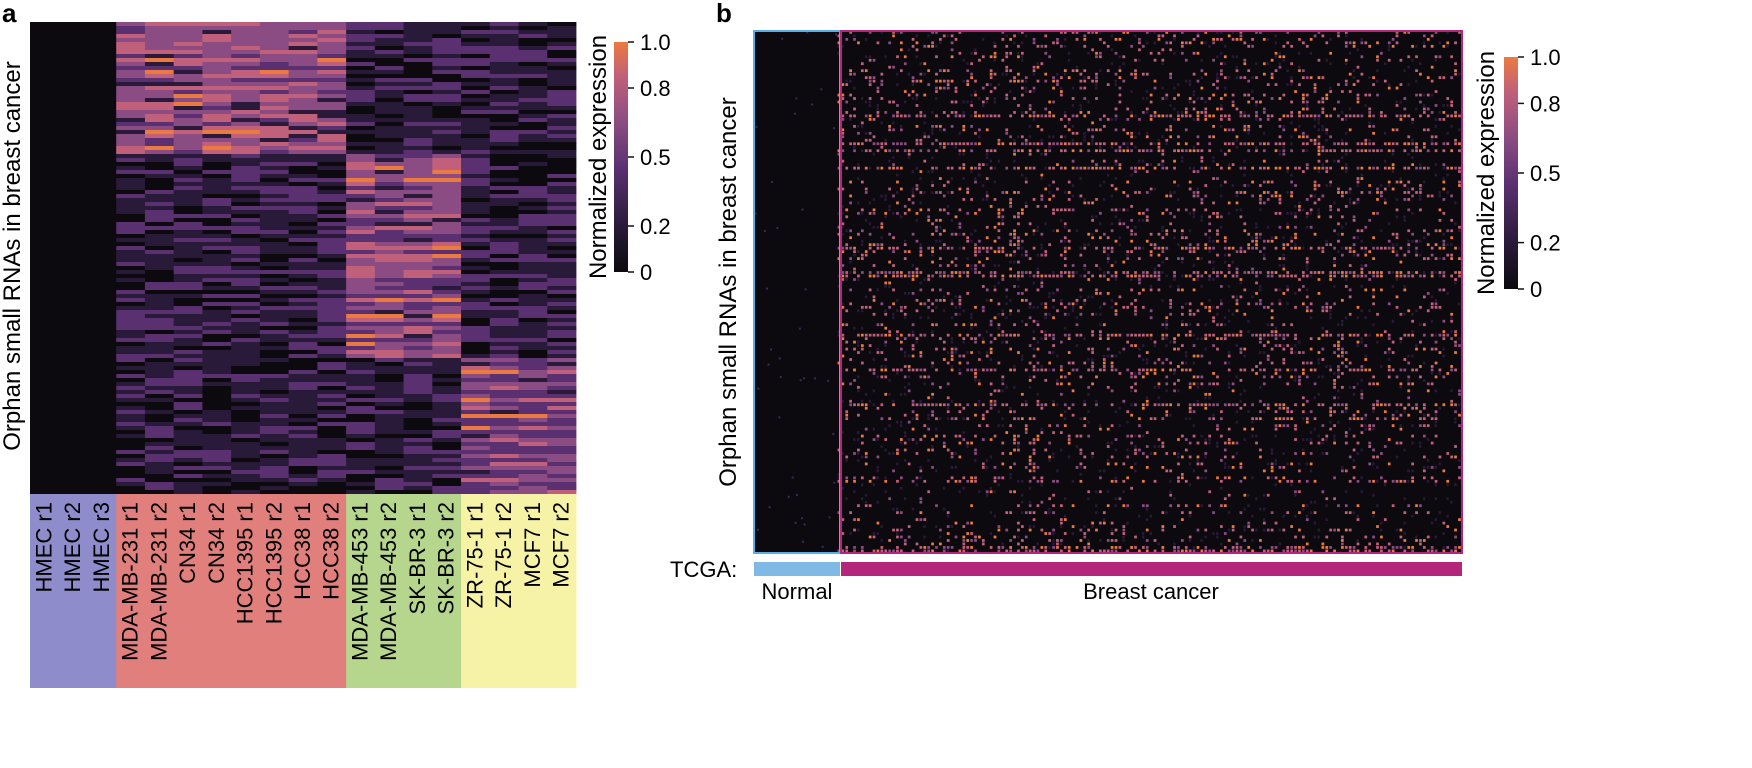 Image resolution: width=1752 pixels, height=768 pixels. I want to click on sample-group-band, so click(73, 591).